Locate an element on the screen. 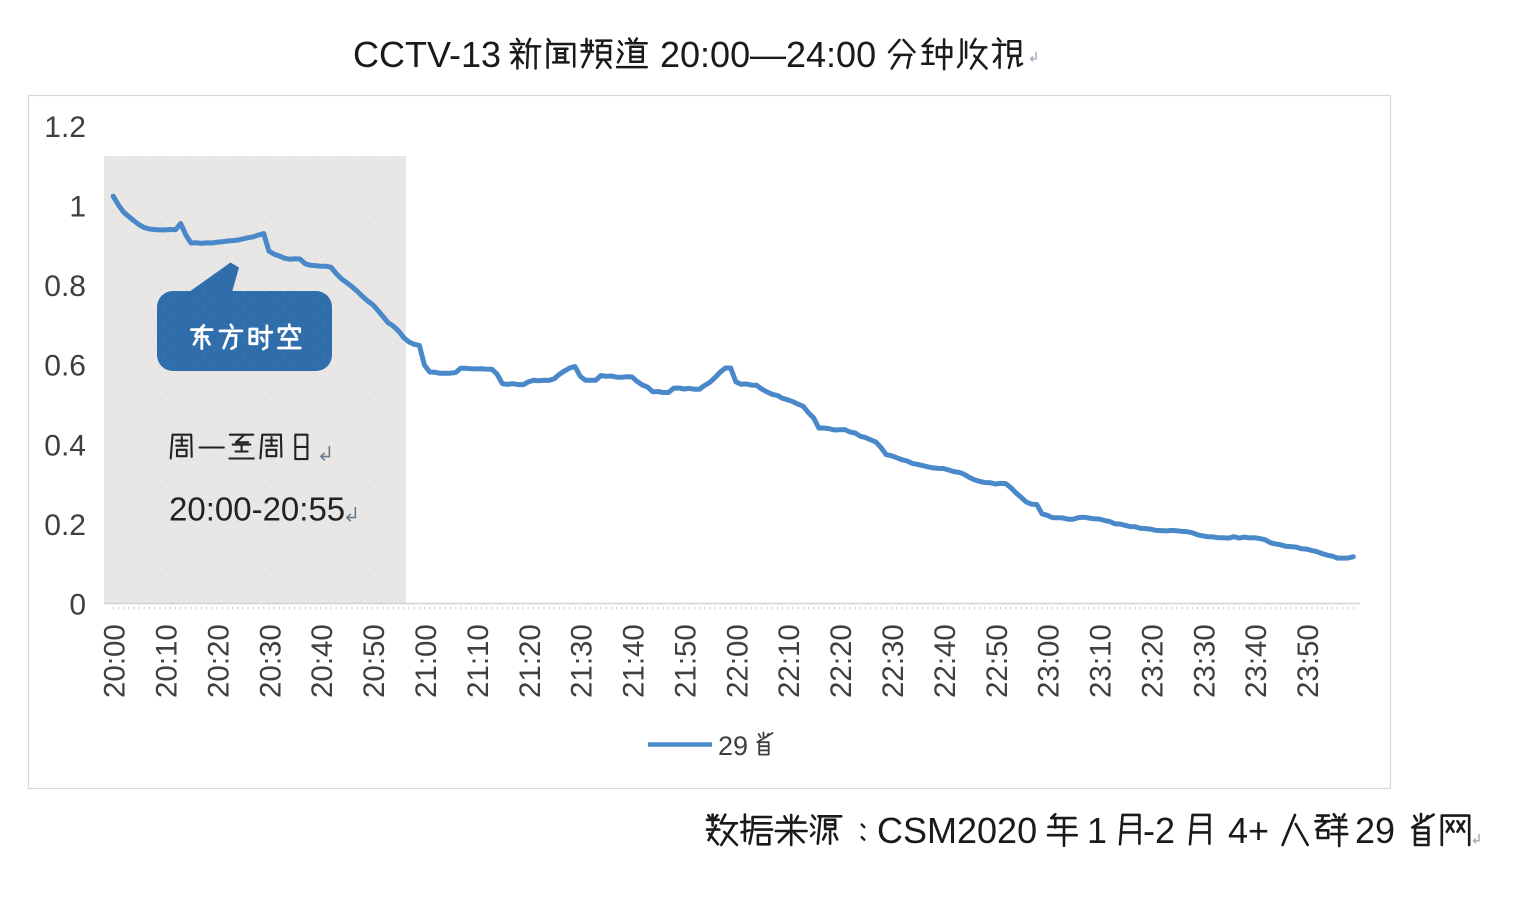 The image size is (1515, 900). svg-text: 0.6 is located at coordinates (65, 366).